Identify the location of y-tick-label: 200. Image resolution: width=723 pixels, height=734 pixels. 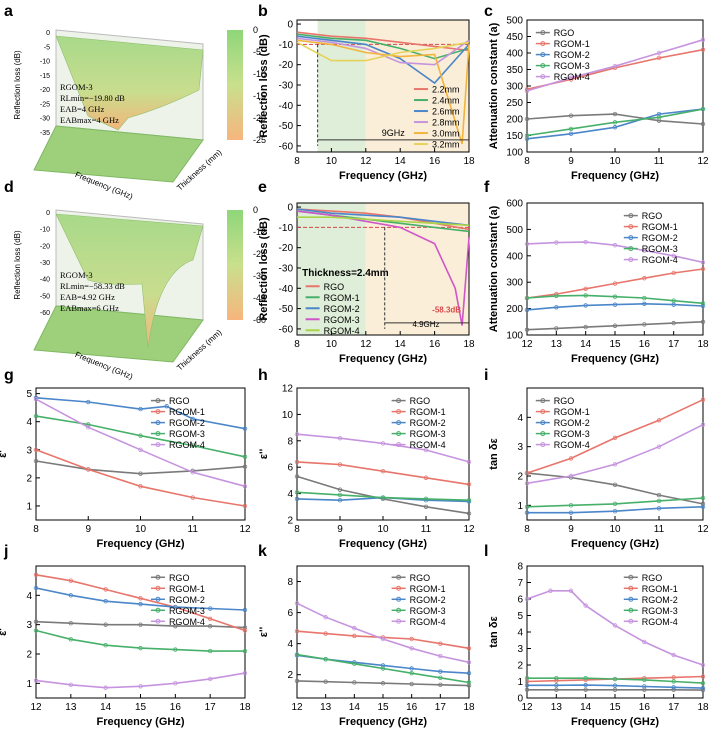
(514, 309).